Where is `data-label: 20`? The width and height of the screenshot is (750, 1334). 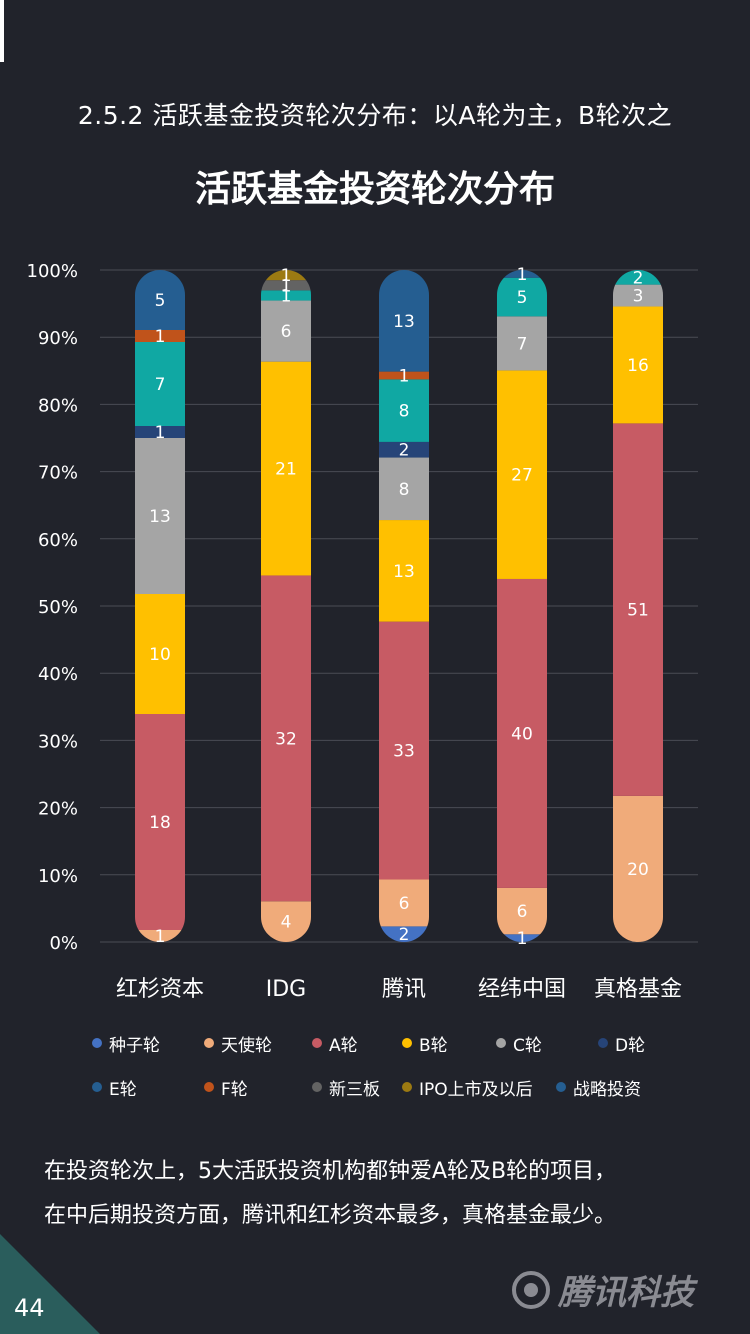 data-label: 20 is located at coordinates (638, 870).